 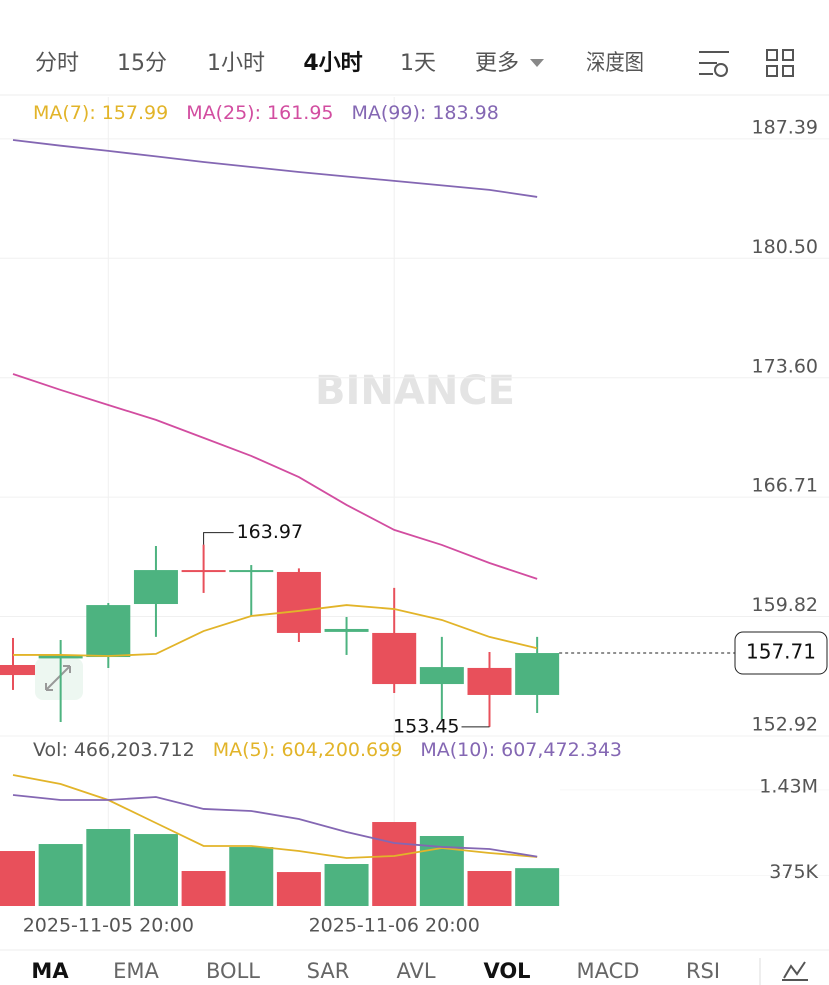 I want to click on legend-value: 183.98, so click(x=465, y=113).